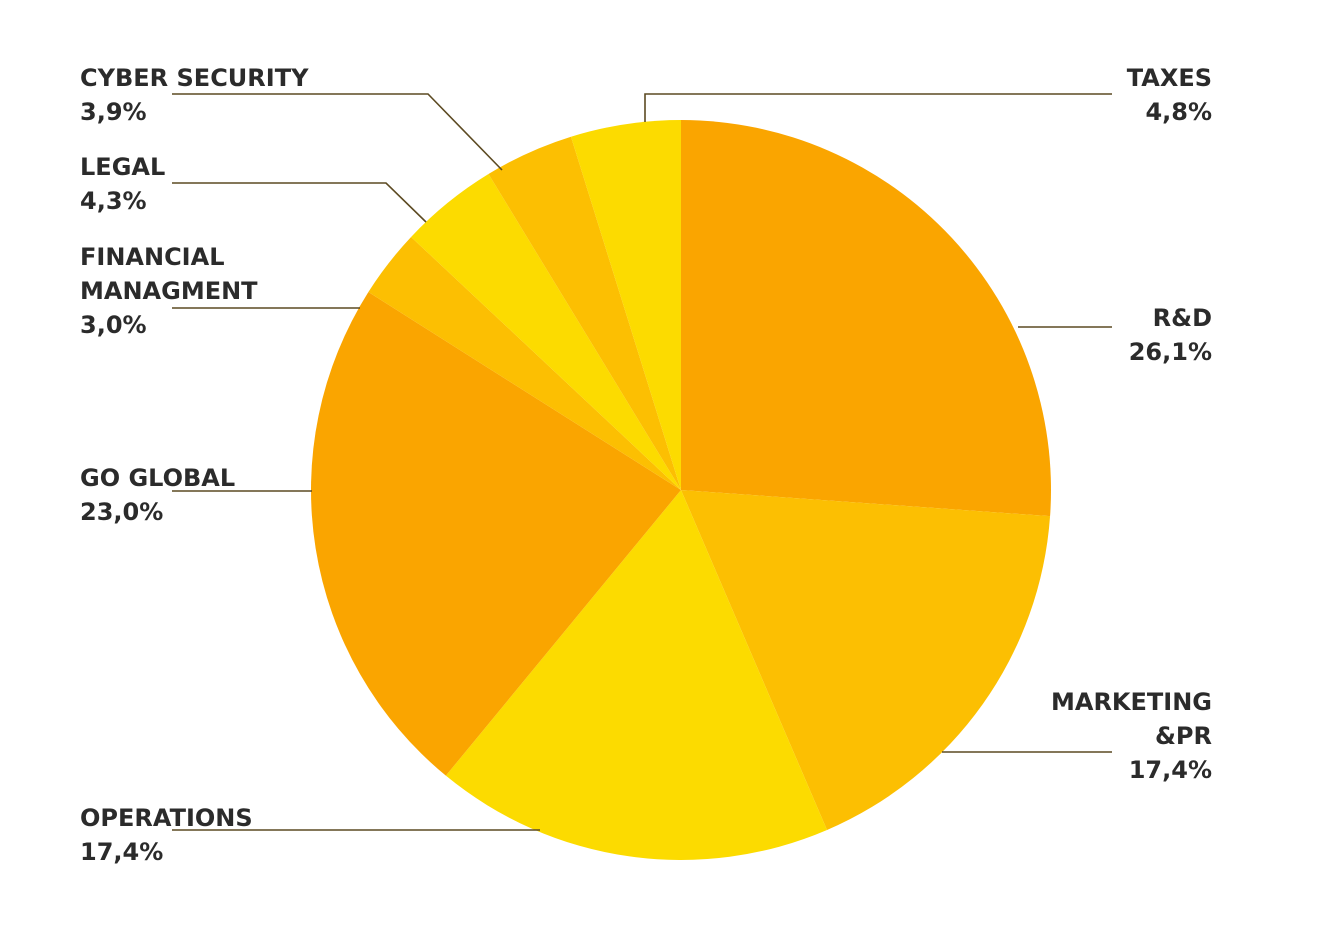 The height and width of the screenshot is (934, 1322). I want to click on slice-category-label: R&D, so click(1182, 318).